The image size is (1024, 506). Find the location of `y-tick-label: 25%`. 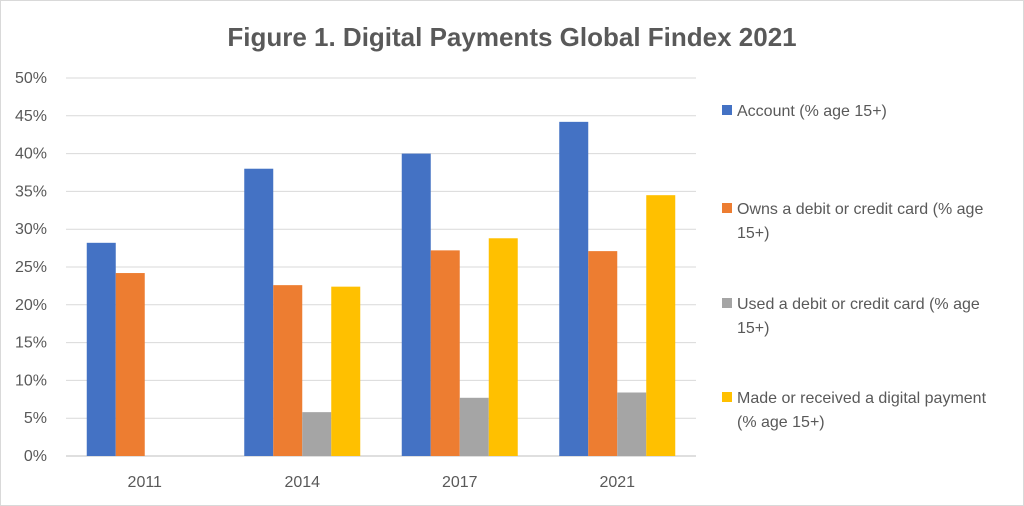

y-tick-label: 25% is located at coordinates (31, 267).